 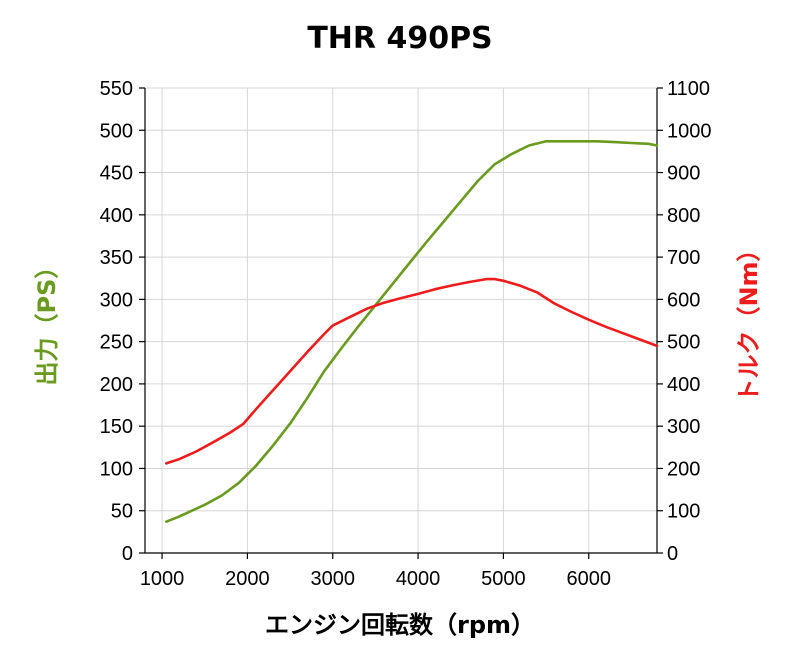 What do you see at coordinates (503, 579) in the screenshot?
I see `x-tick-label: 5000` at bounding box center [503, 579].